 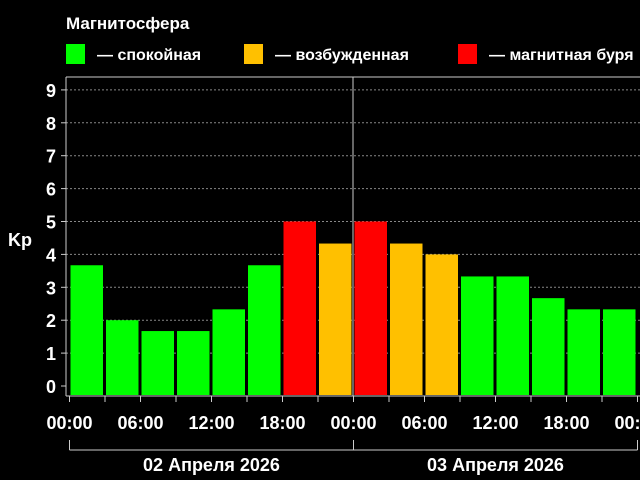 What do you see at coordinates (149, 55) in the screenshot?
I see `legend-label: — спокойная` at bounding box center [149, 55].